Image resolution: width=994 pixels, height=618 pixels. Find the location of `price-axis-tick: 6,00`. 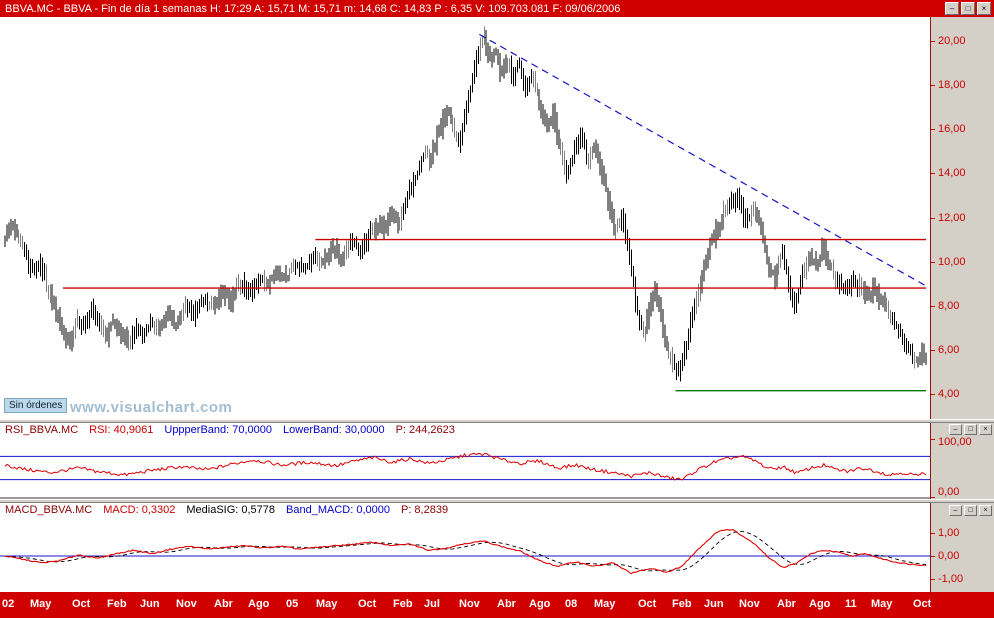

price-axis-tick: 6,00 is located at coordinates (949, 349).